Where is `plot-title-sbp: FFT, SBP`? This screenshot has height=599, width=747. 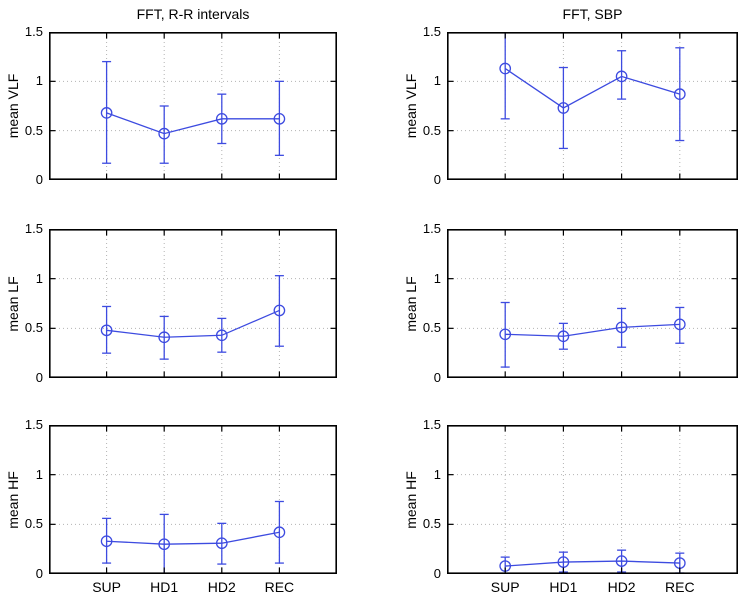 plot-title-sbp: FFT, SBP is located at coordinates (592, 14).